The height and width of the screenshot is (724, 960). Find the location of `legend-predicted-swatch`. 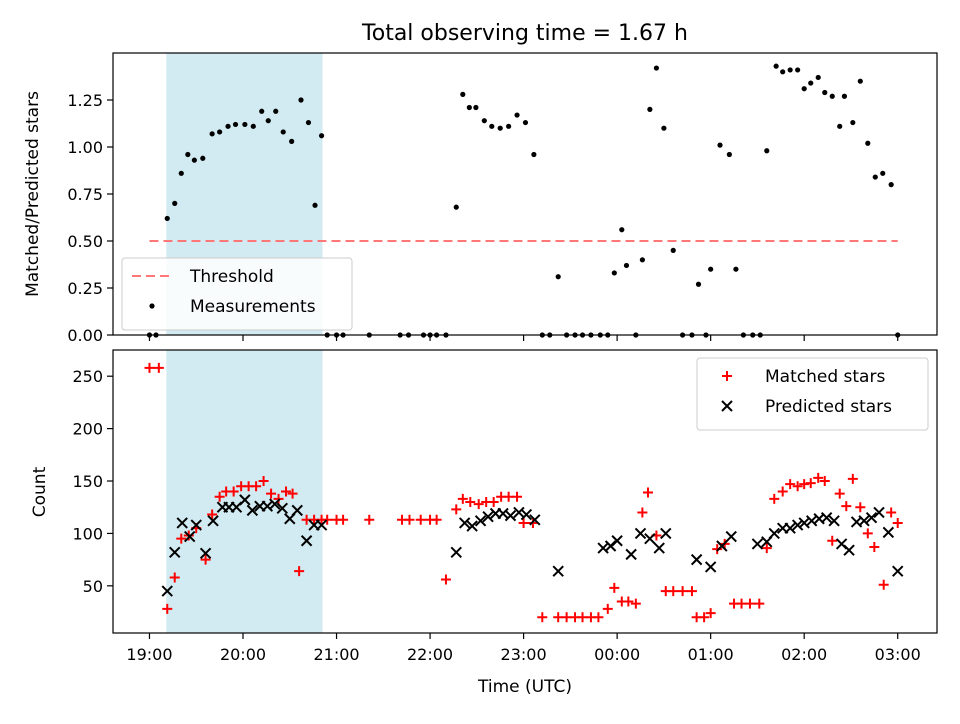

legend-predicted-swatch is located at coordinates (727, 406).